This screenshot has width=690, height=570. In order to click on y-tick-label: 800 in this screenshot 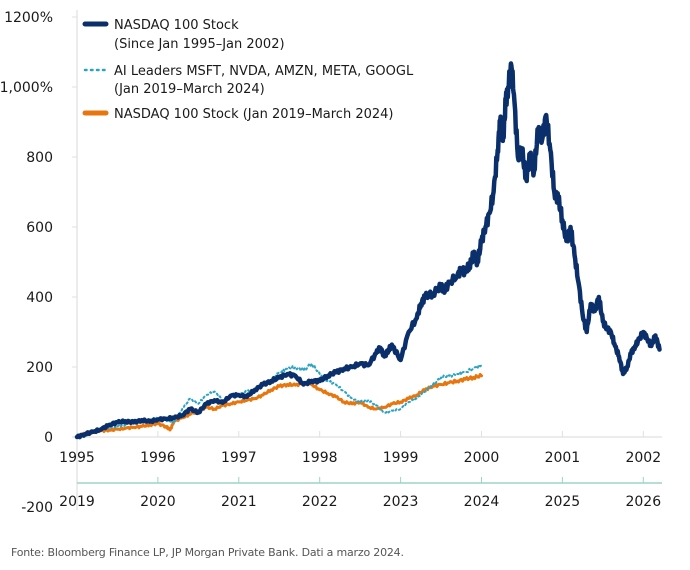, I will do `click(39, 158)`.